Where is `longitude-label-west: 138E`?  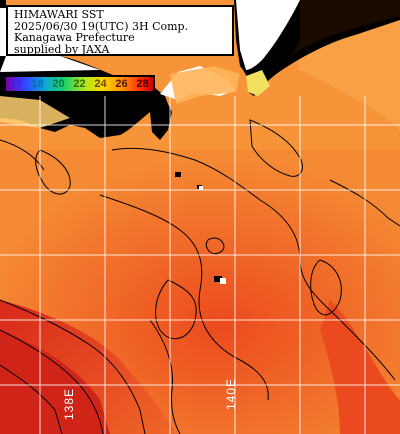
longitude-label-west: 138E is located at coordinates (69, 403).